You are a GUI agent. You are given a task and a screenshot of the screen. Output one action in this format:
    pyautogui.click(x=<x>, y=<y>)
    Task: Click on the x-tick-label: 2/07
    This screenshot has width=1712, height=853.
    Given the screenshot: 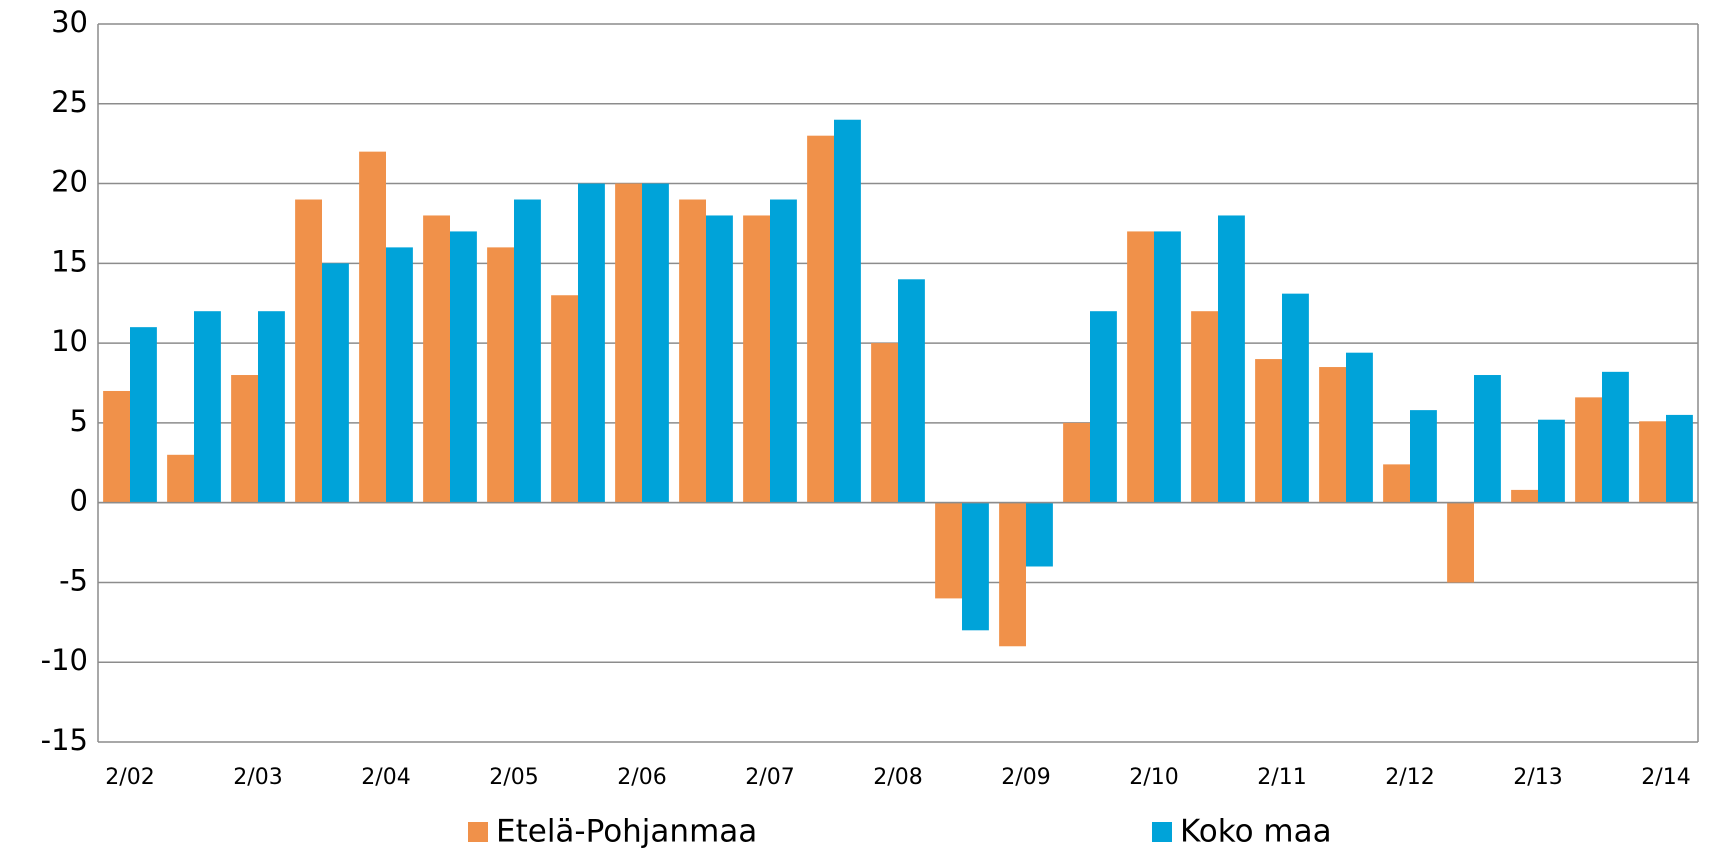 What is the action you would take?
    pyautogui.click(x=769, y=777)
    